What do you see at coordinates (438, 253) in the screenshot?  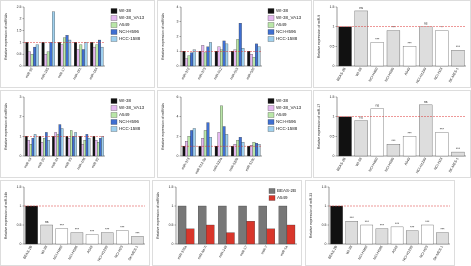 I see `x-tick-label: SK-MES-1` at bounding box center [438, 253].